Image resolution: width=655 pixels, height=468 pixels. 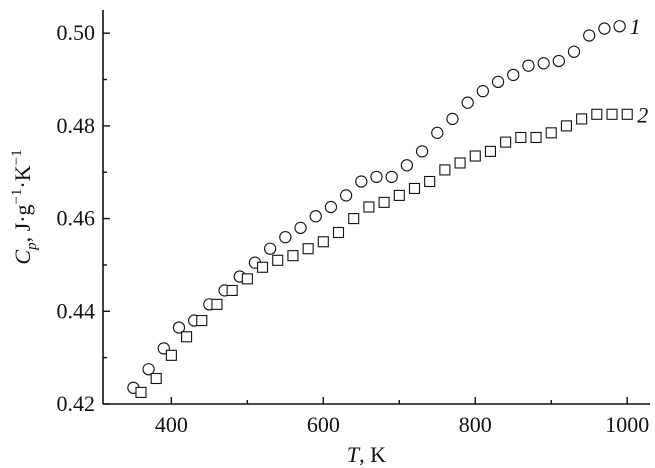 What do you see at coordinates (635, 26) in the screenshot?
I see `series-label-1: 1` at bounding box center [635, 26].